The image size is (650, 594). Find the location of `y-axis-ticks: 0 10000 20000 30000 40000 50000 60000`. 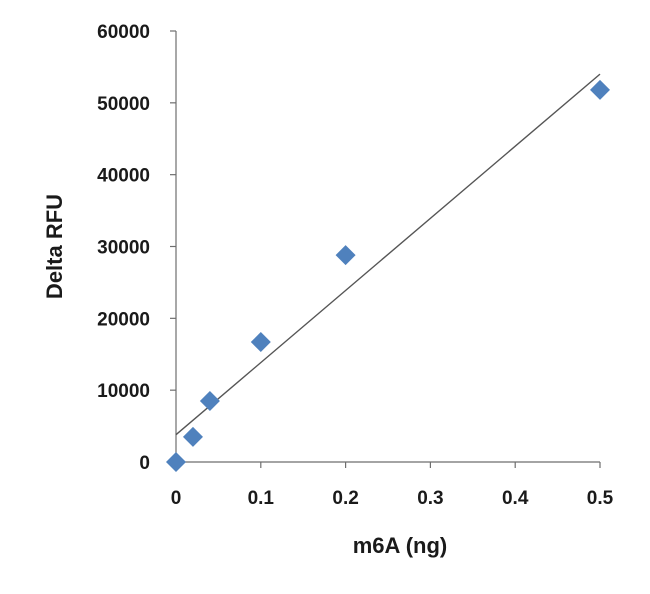

y-axis-ticks: 0 10000 20000 30000 40000 50000 60000 is located at coordinates (136, 248).